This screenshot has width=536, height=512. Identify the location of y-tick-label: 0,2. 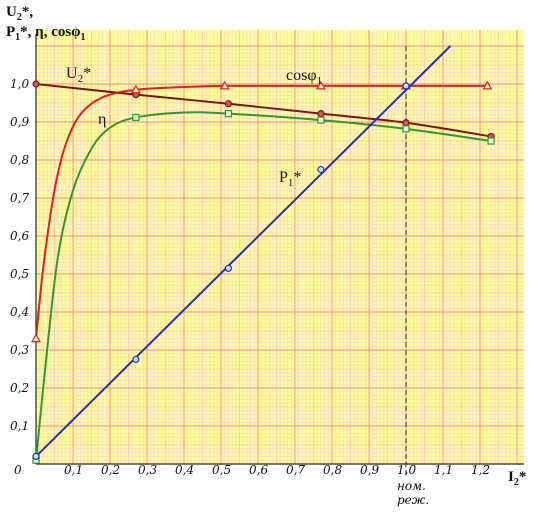
(19, 388).